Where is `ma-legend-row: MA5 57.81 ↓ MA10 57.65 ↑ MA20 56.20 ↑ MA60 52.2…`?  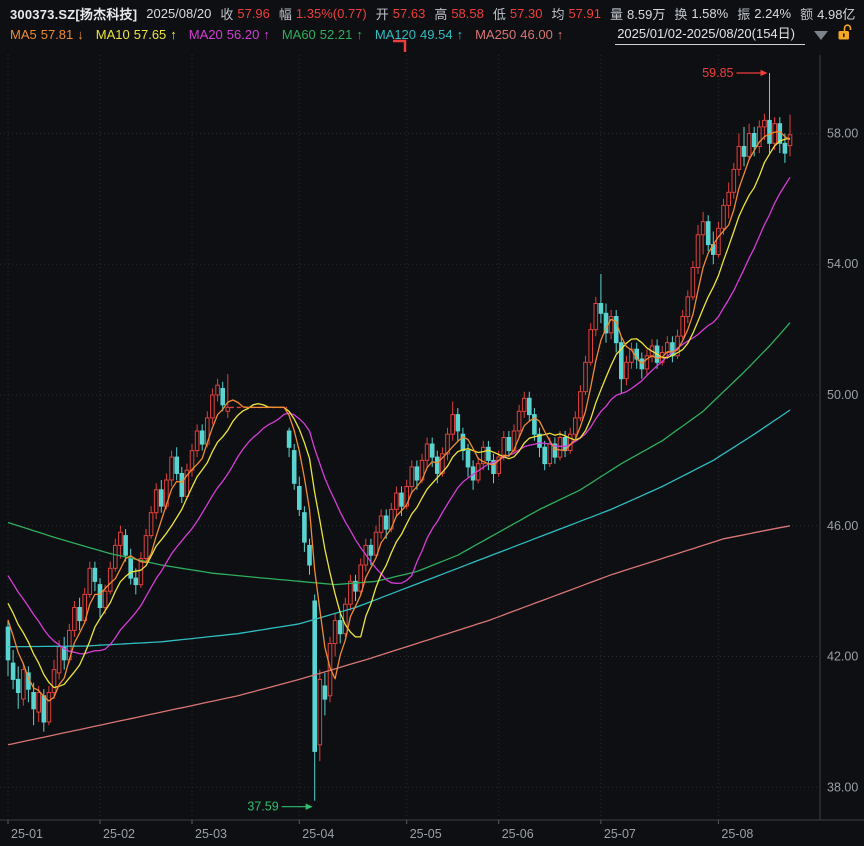 ma-legend-row: MA5 57.81 ↓ MA10 57.65 ↑ MA20 56.20 ↑ MA60 52.2… is located at coordinates (286, 34).